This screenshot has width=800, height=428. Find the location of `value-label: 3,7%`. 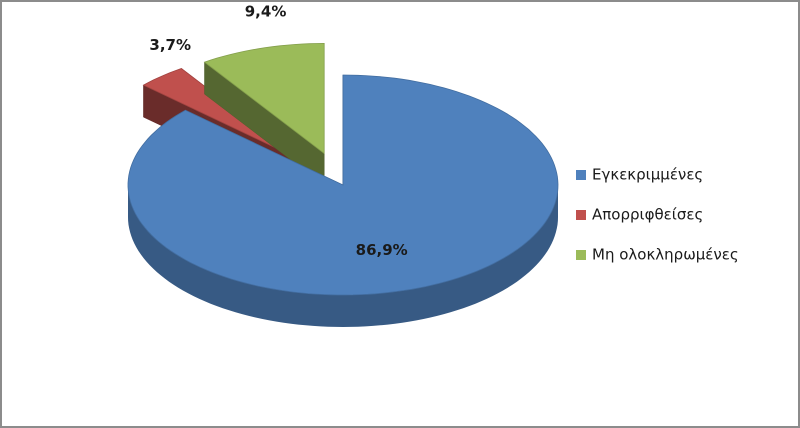

value-label: 3,7% is located at coordinates (170, 45).